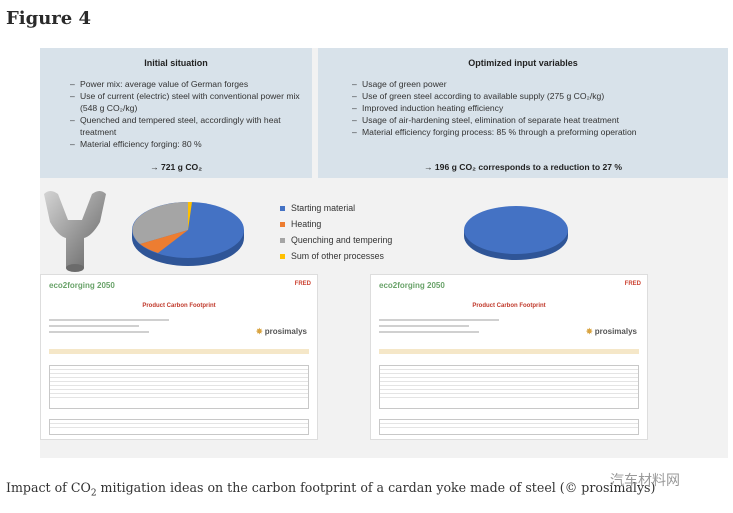 This screenshot has width=733, height=513. I want to click on figure-label: Figure 4, so click(49, 18).